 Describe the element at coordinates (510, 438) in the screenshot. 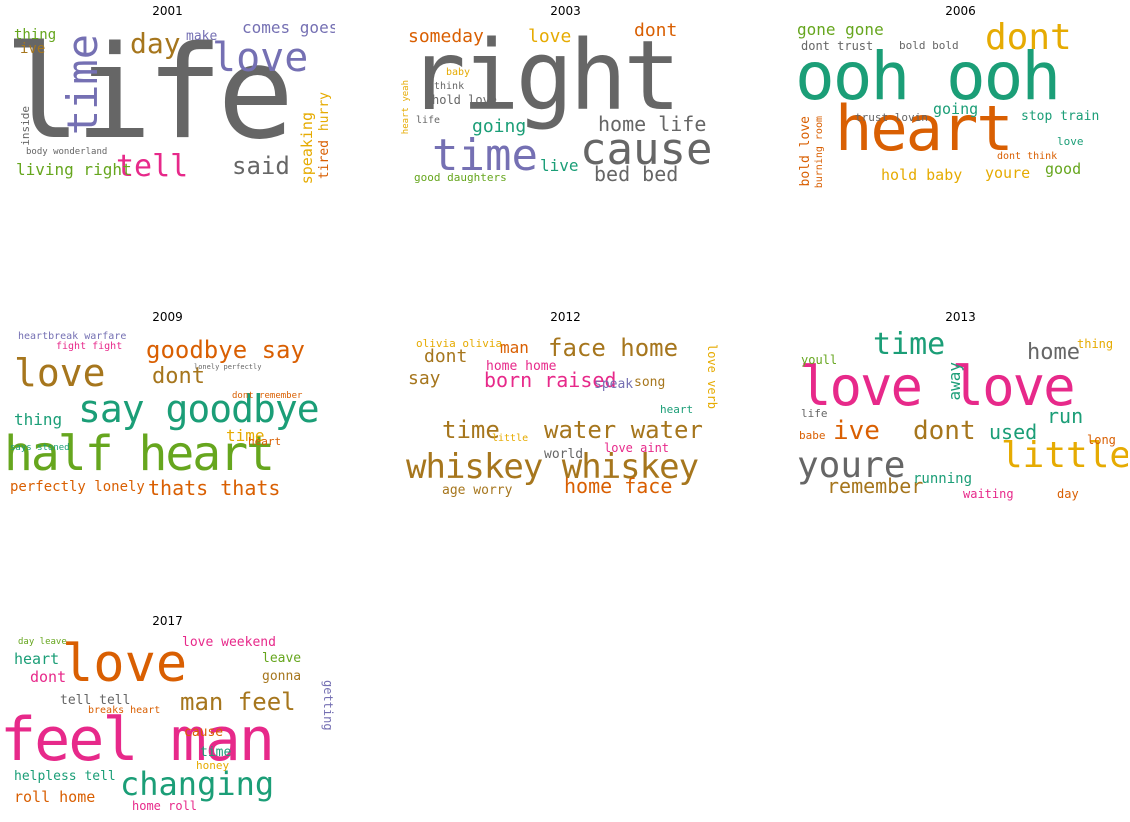

I see `word: little` at that location.